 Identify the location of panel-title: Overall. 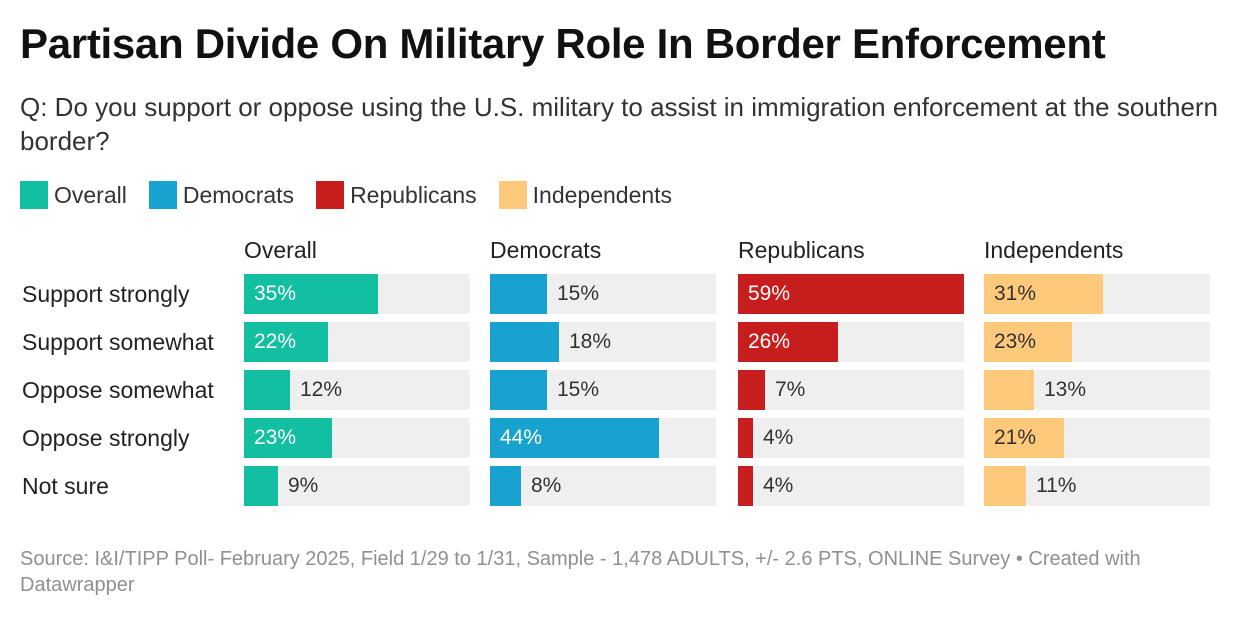
(280, 250).